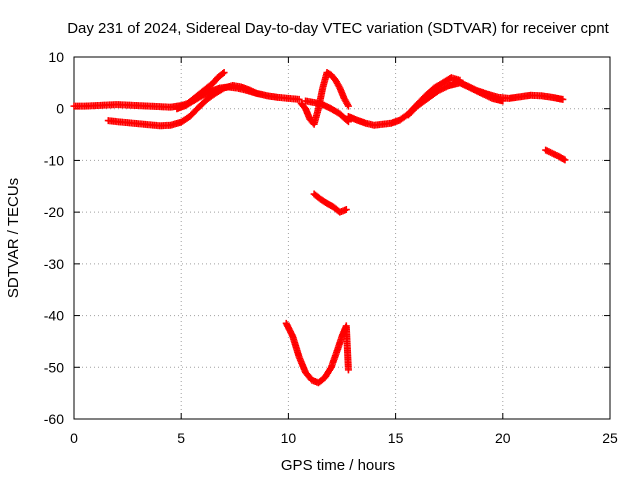 The image size is (640, 480). I want to click on y-tick-label: -20, so click(54, 212).